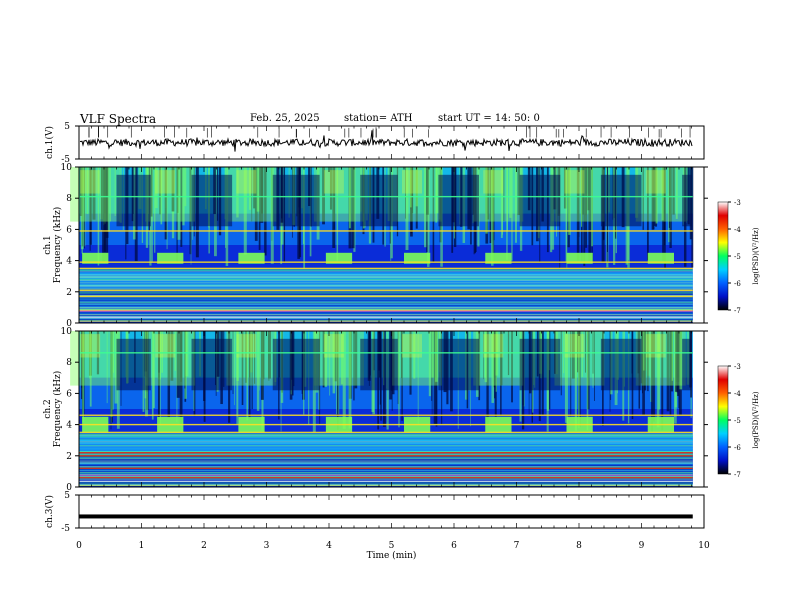 This screenshot has height=612, width=792. I want to click on panel-frame, so click(391, 511).